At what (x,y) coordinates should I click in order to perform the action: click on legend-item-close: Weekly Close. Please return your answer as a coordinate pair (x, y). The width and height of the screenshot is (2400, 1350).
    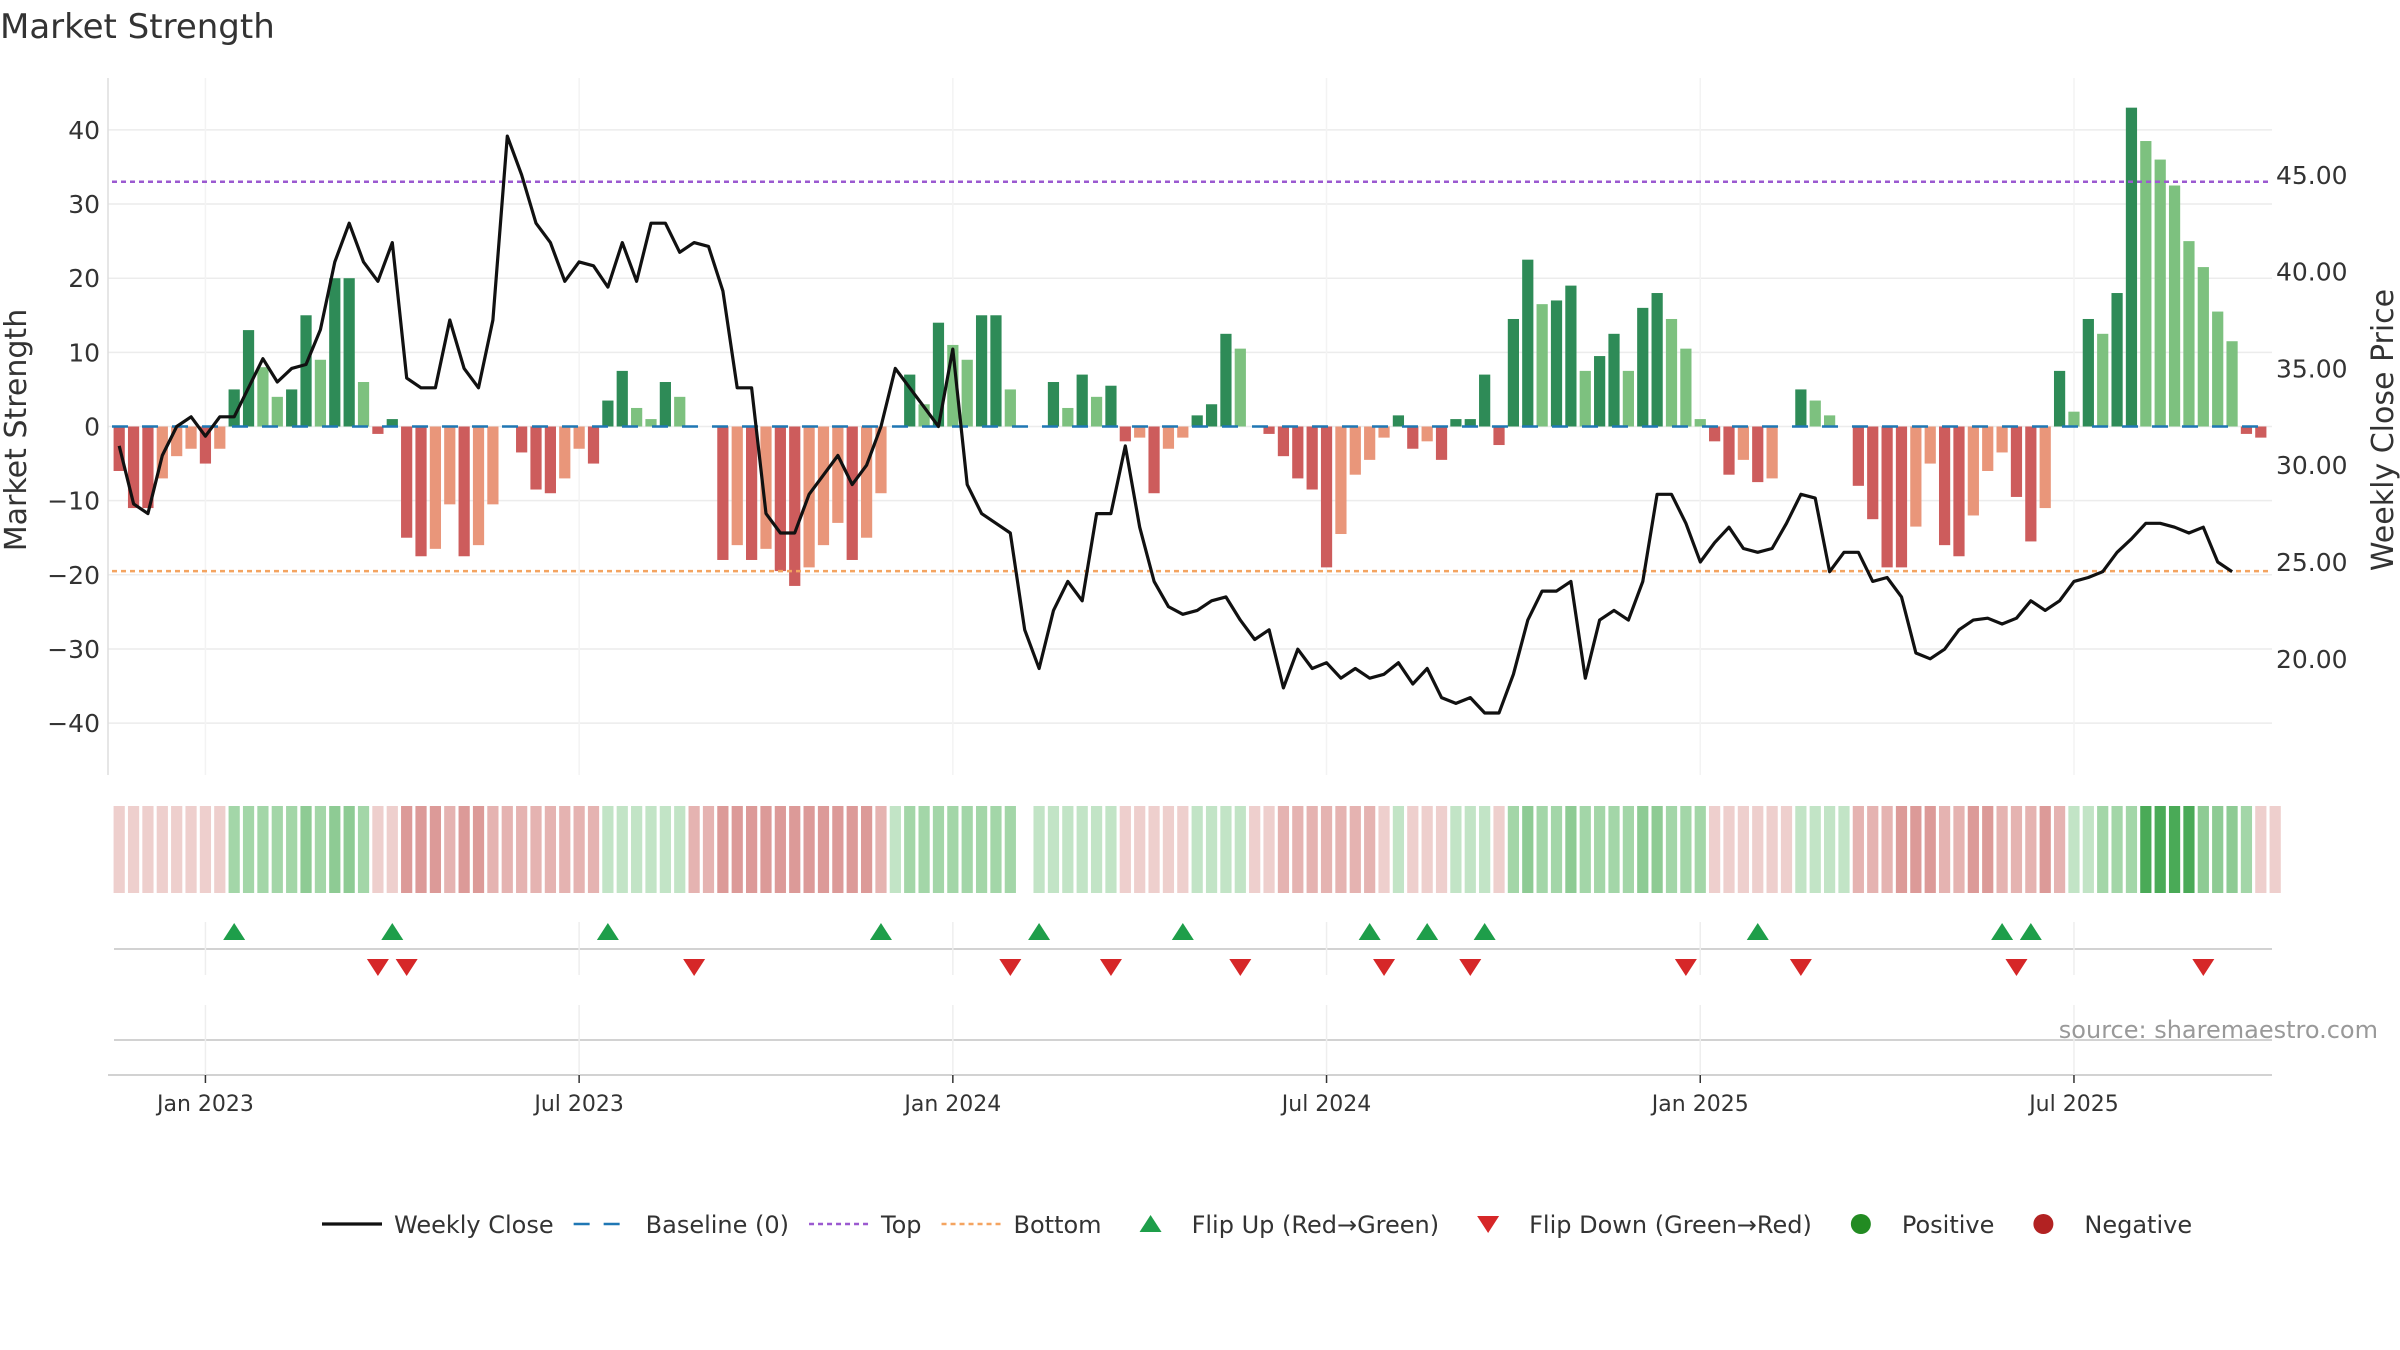
    Looking at the image, I should click on (438, 1225).